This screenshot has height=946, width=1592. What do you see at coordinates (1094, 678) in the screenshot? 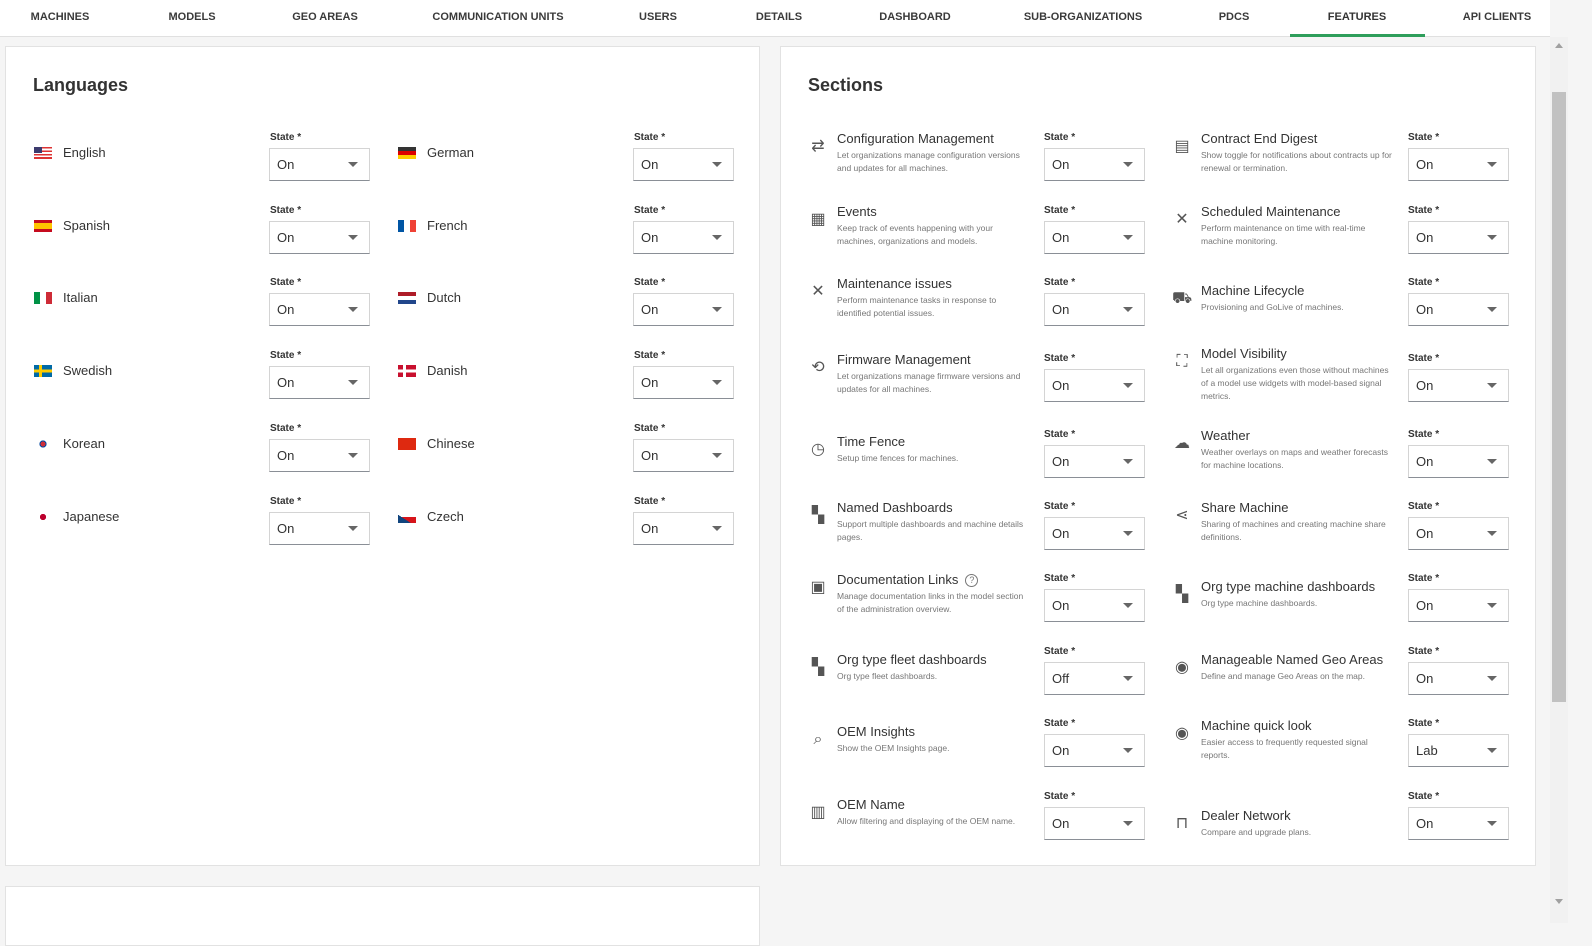
I see `section-state-select: Off` at bounding box center [1094, 678].